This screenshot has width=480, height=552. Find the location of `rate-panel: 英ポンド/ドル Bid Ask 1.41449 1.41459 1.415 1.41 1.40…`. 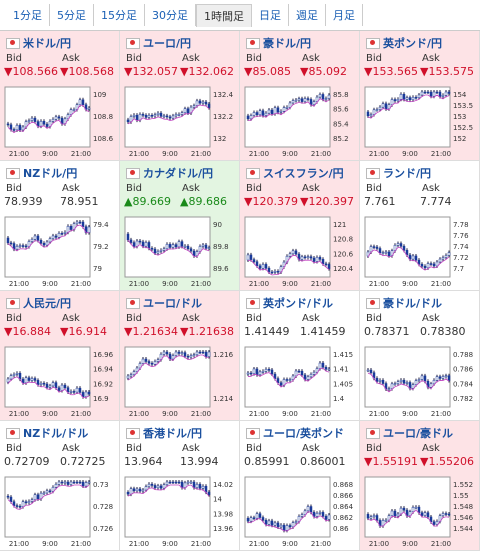

rate-panel: 英ポンド/ドル Bid Ask 1.41449 1.41459 1.415 1.41 1.40… is located at coordinates (300, 356).